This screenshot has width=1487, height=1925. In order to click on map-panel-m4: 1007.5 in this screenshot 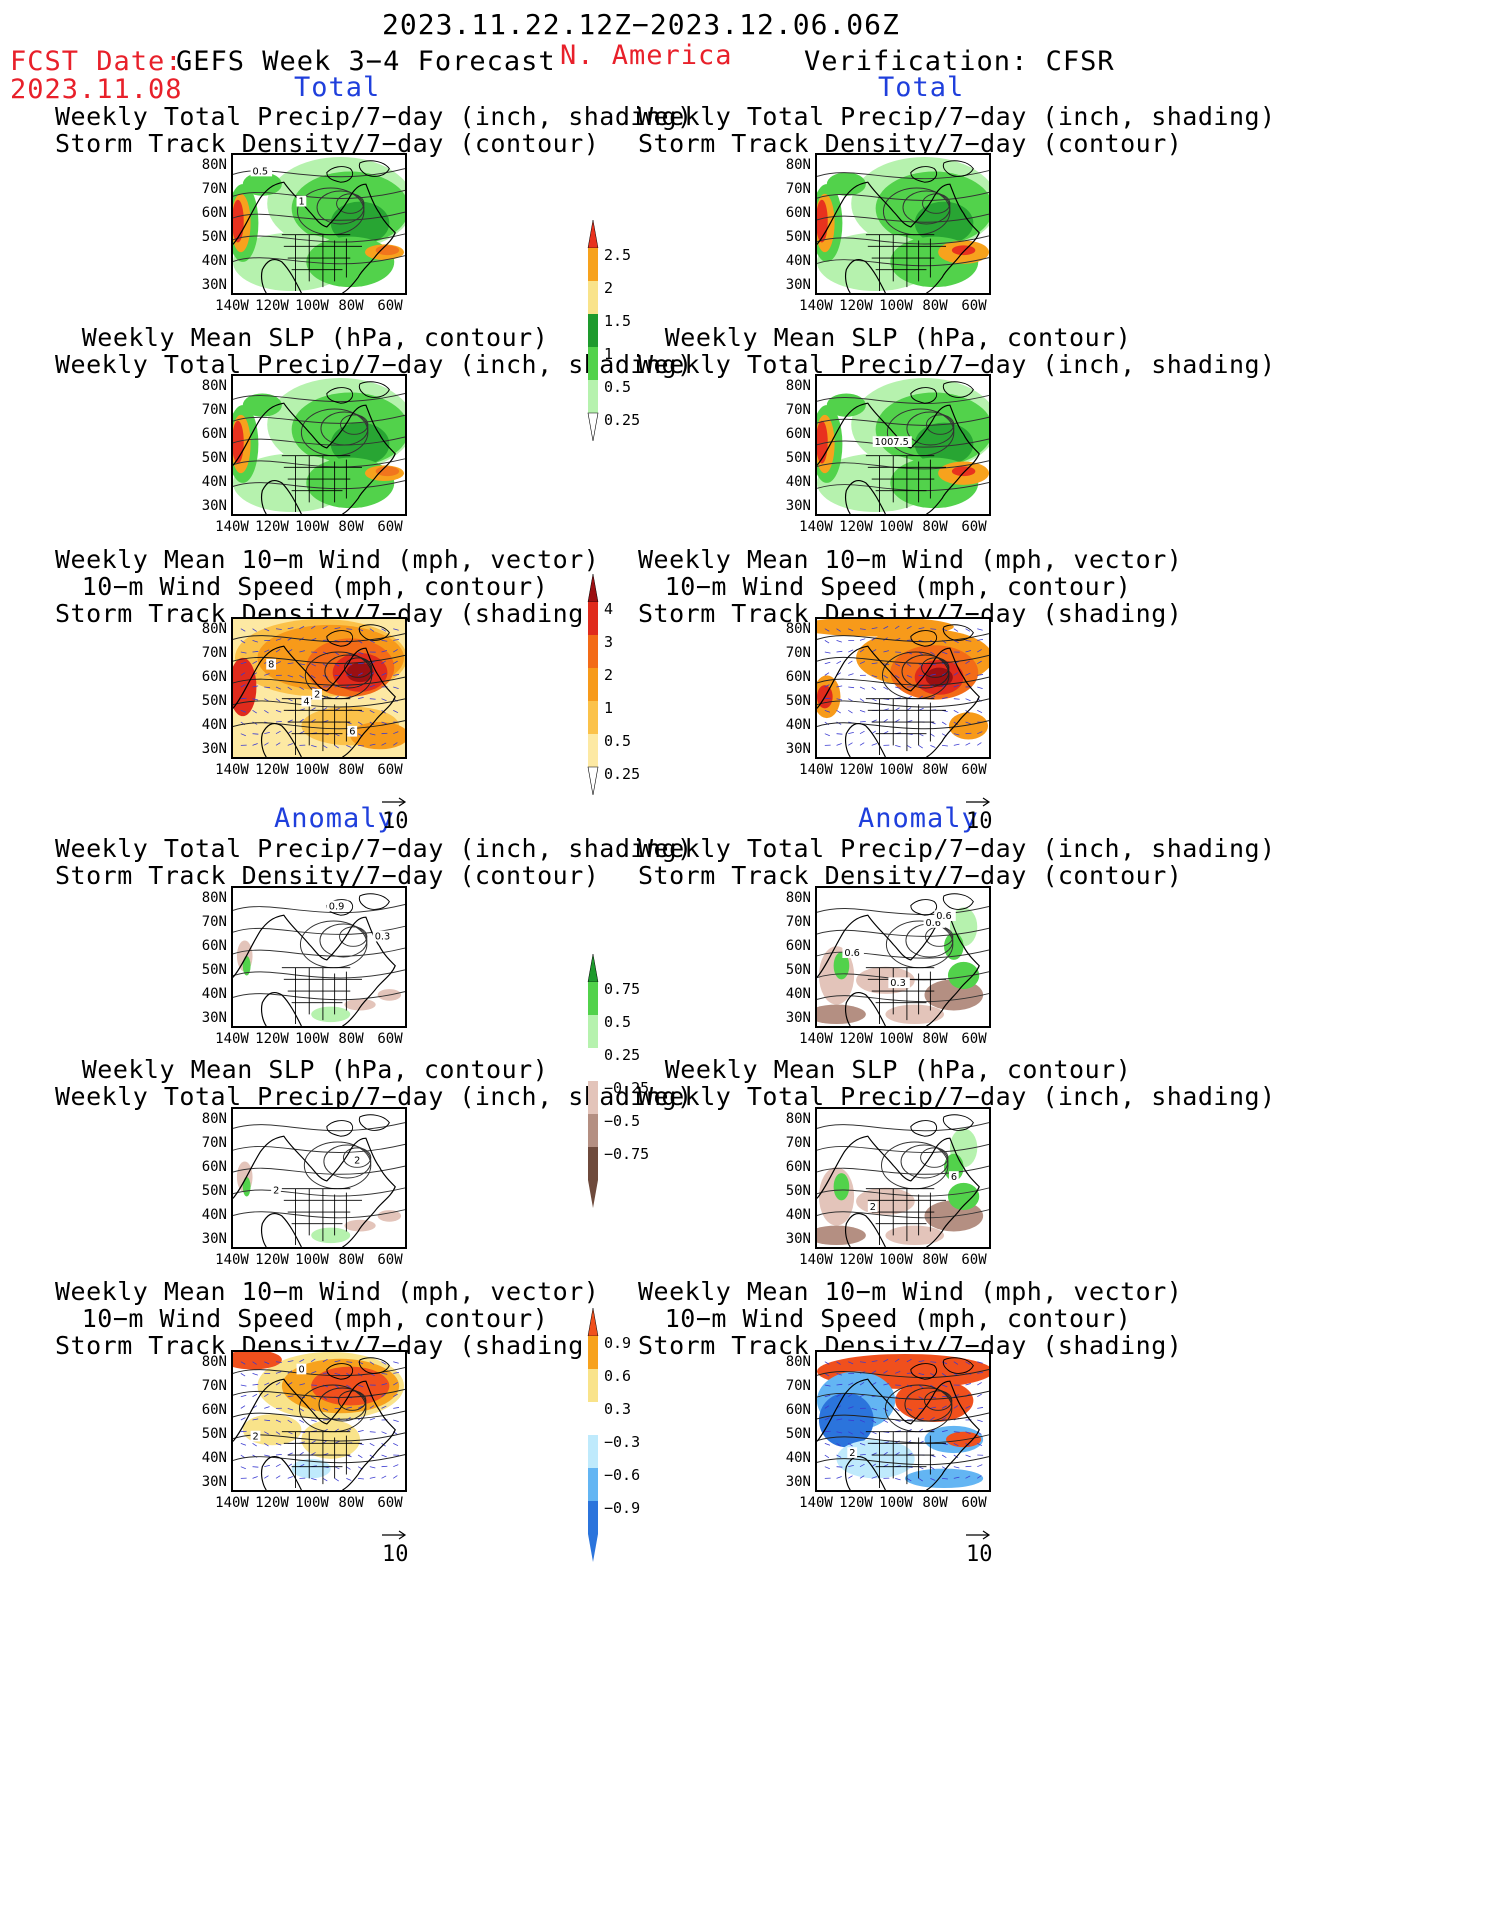, I will do `click(903, 445)`.